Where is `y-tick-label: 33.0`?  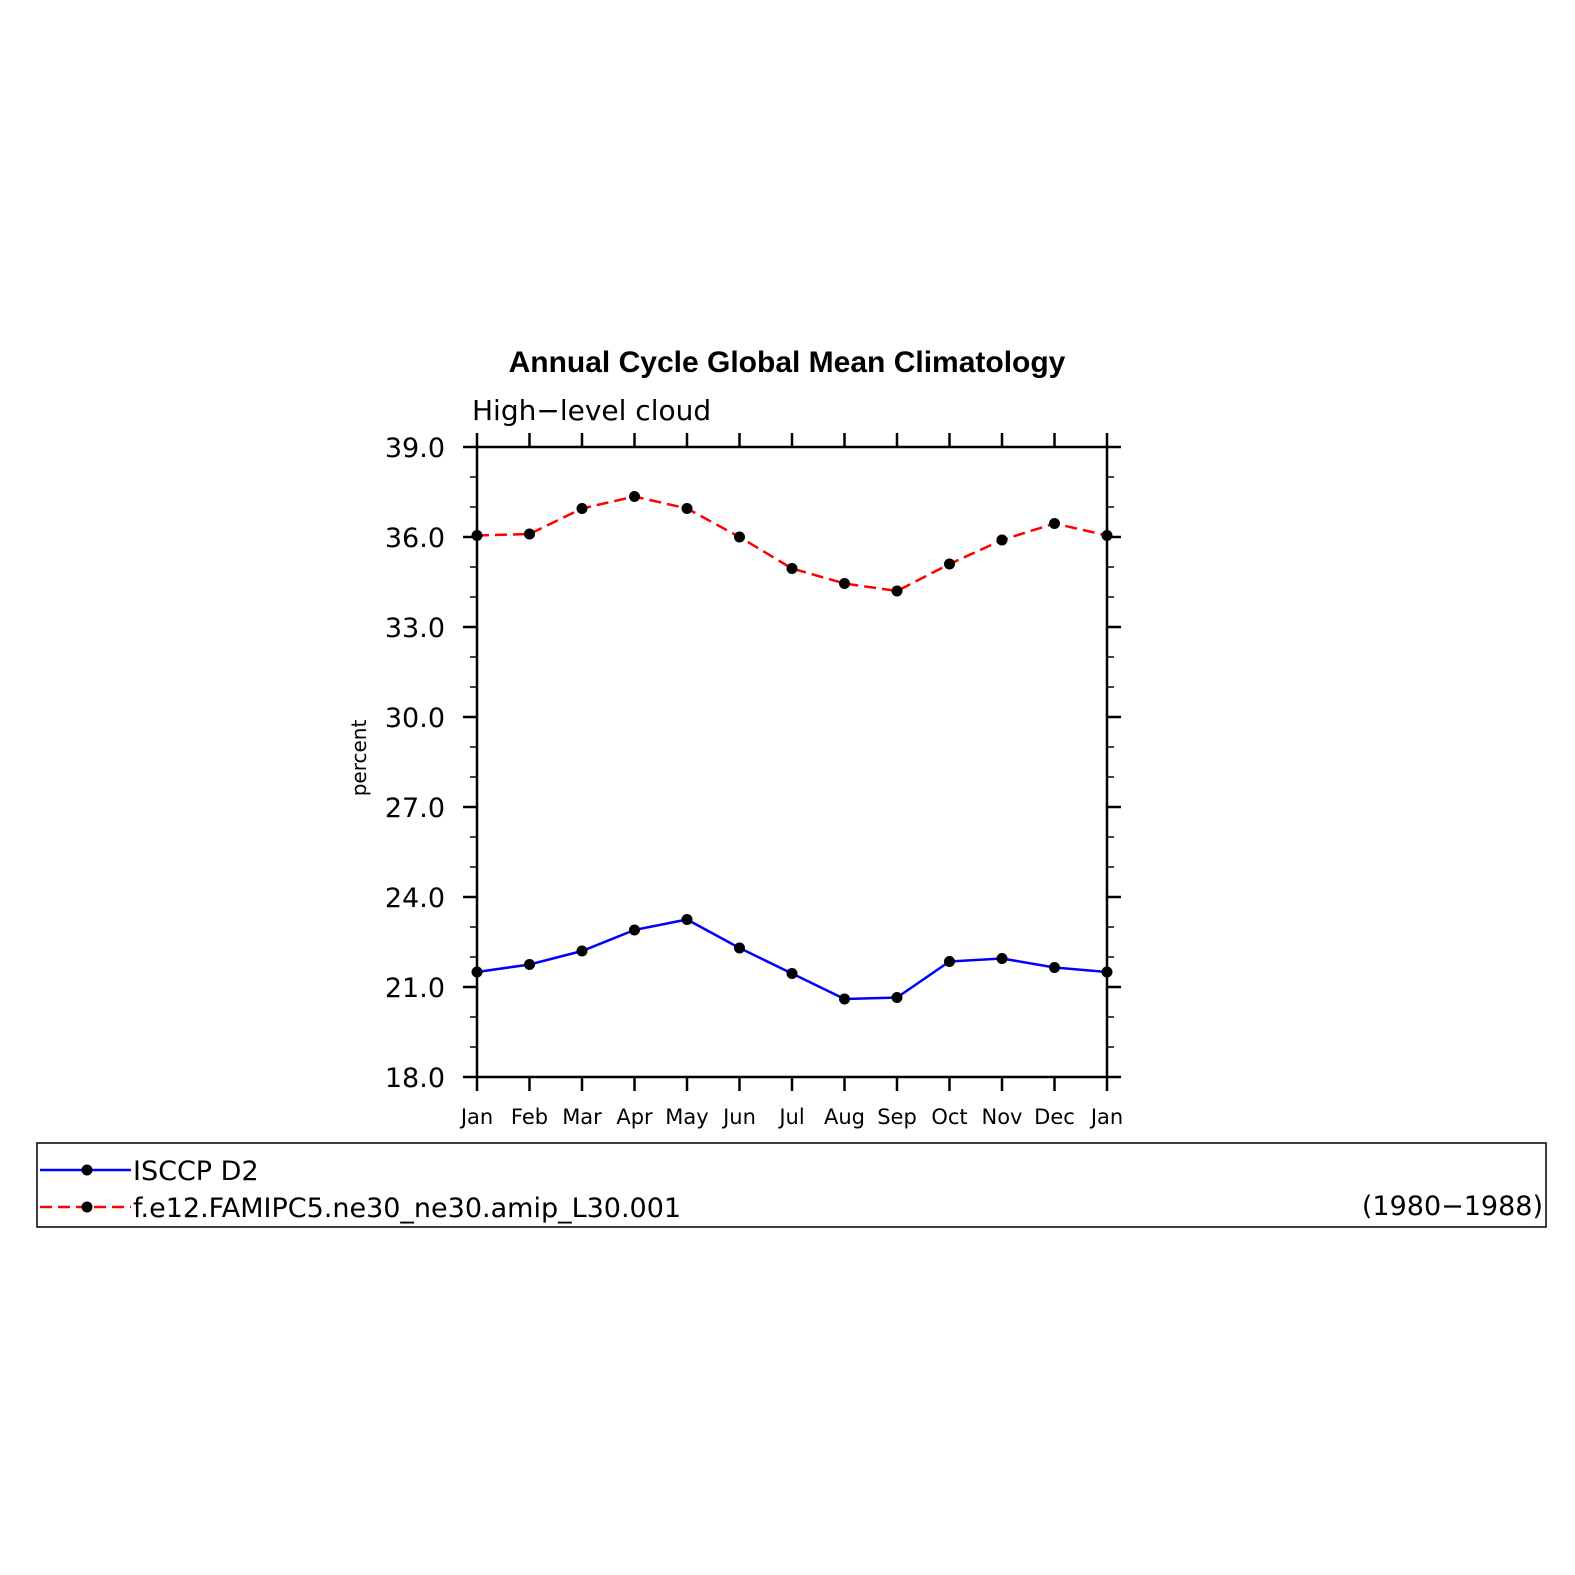 y-tick-label: 33.0 is located at coordinates (415, 628).